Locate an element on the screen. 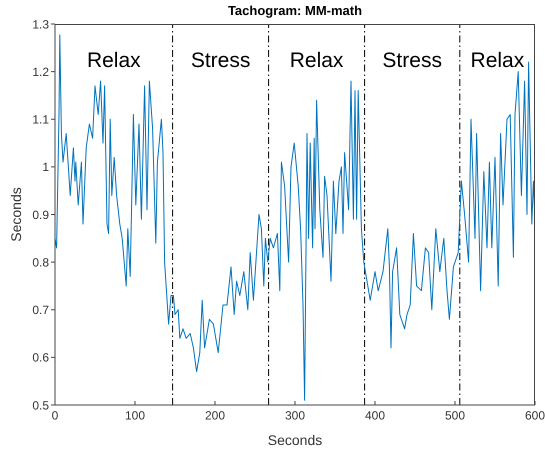 The height and width of the screenshot is (451, 545). y-tick-label: 0.6 is located at coordinates (41, 357).